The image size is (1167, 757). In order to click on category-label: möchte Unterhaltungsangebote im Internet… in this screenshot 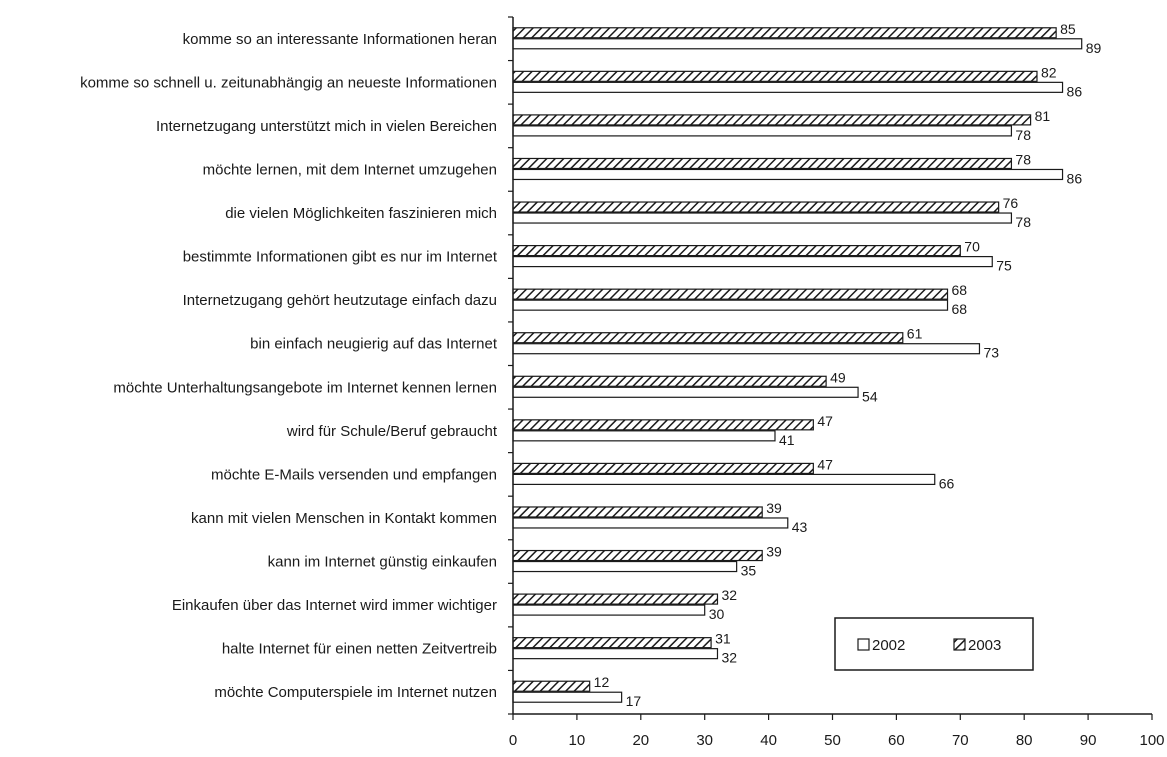, I will do `click(305, 387)`.